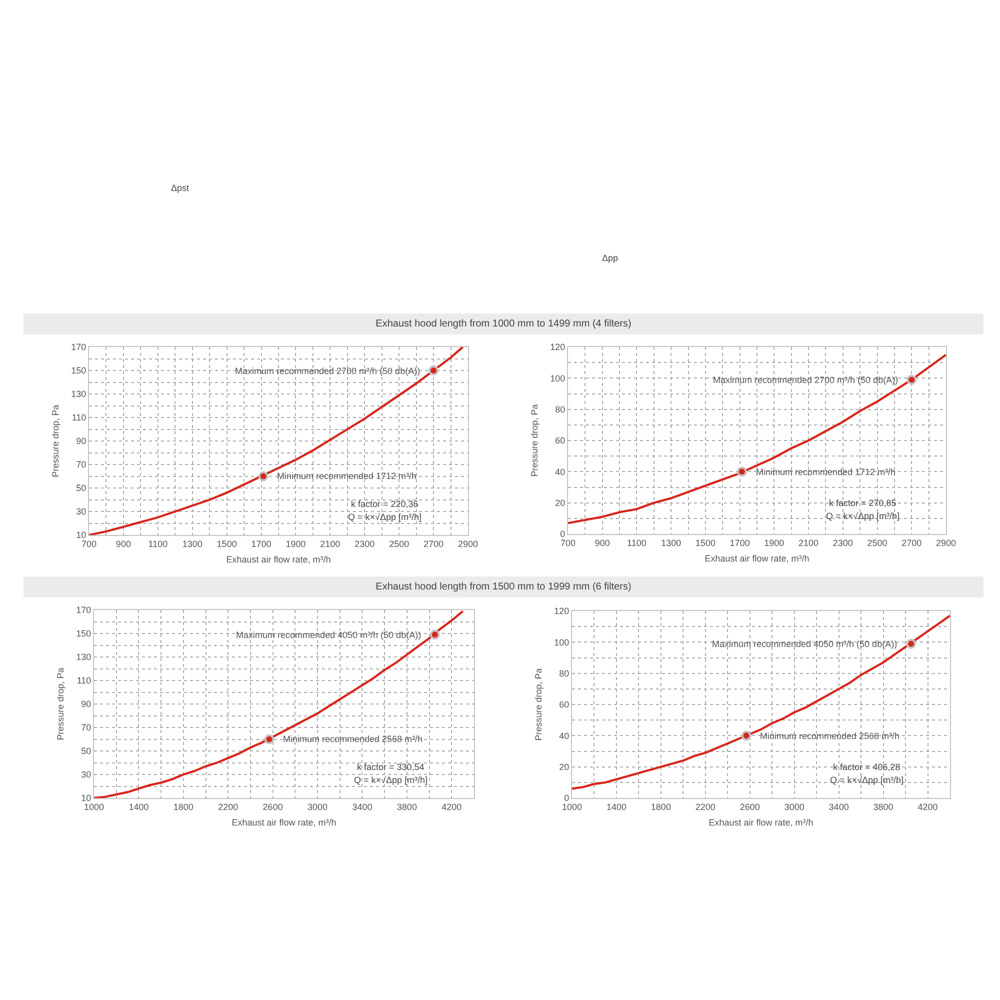 This screenshot has width=1000, height=1000. Describe the element at coordinates (866, 767) in the screenshot. I see `annotation: k factor = 406,28` at that location.